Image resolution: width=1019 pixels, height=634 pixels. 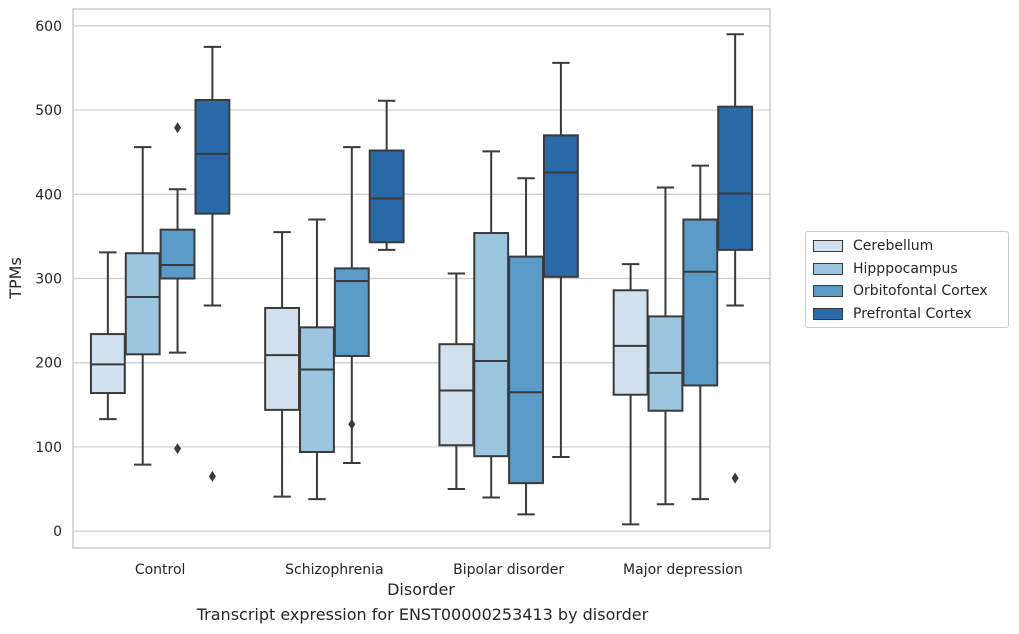 What do you see at coordinates (48, 448) in the screenshot?
I see `y-tick-label: 100` at bounding box center [48, 448].